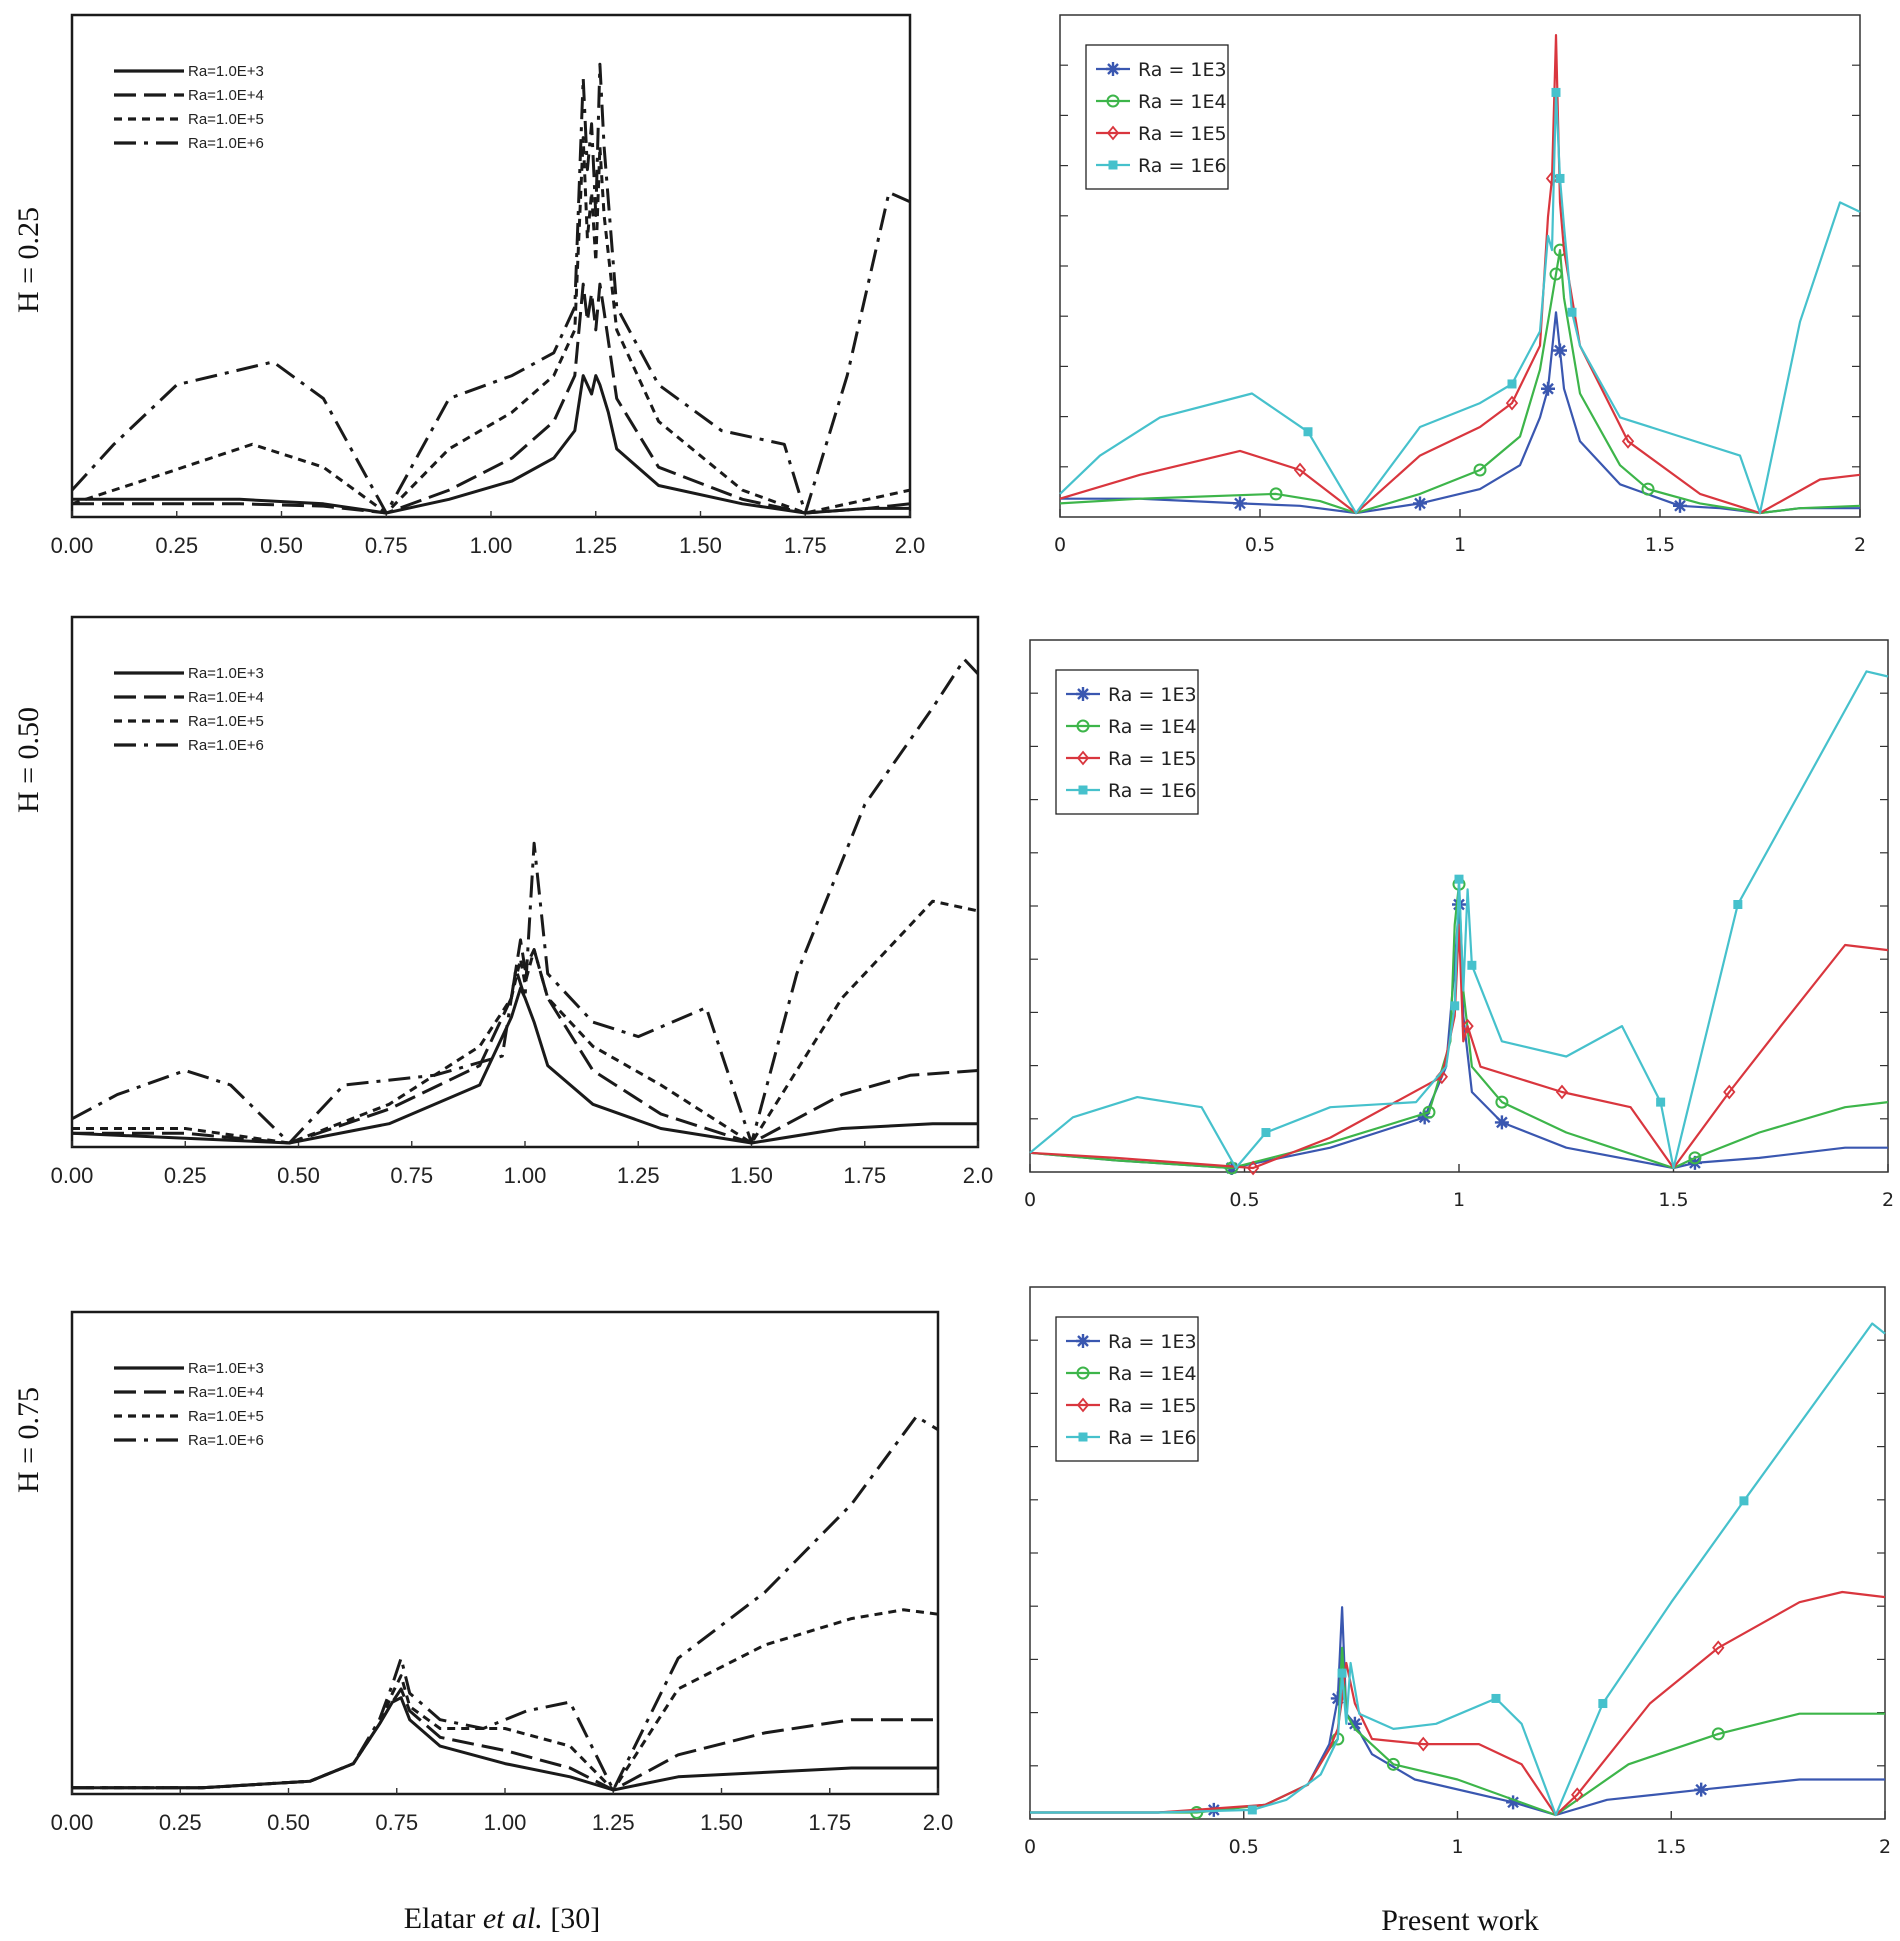 The width and height of the screenshot is (1900, 1941). What do you see at coordinates (226, 143) in the screenshot?
I see `legend-label-4: Ra=1.0E+6` at bounding box center [226, 143].